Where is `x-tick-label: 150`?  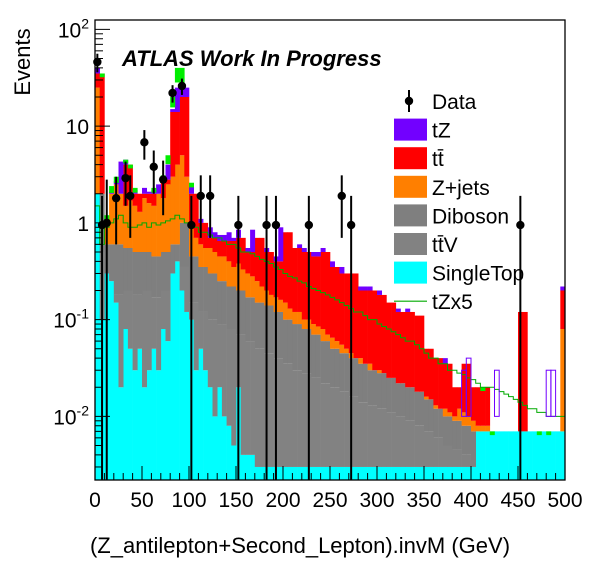 x-tick-label: 150 is located at coordinates (235, 500).